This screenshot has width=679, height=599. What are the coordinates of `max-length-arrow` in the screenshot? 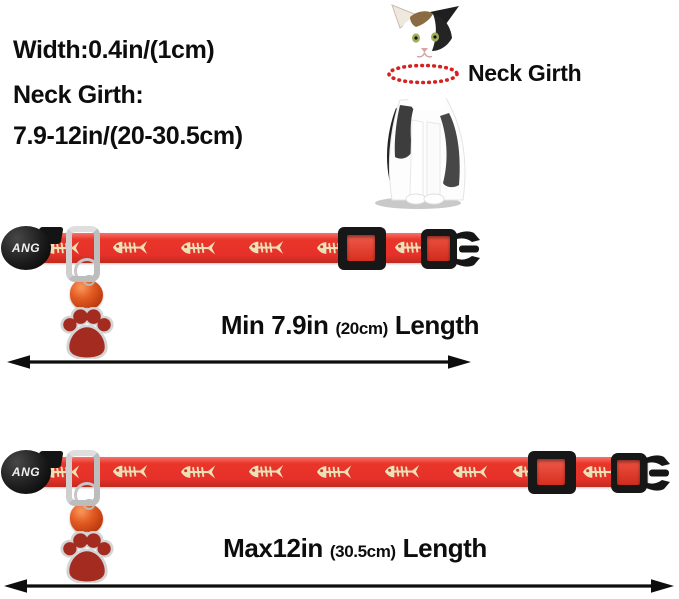 It's located at (339, 586).